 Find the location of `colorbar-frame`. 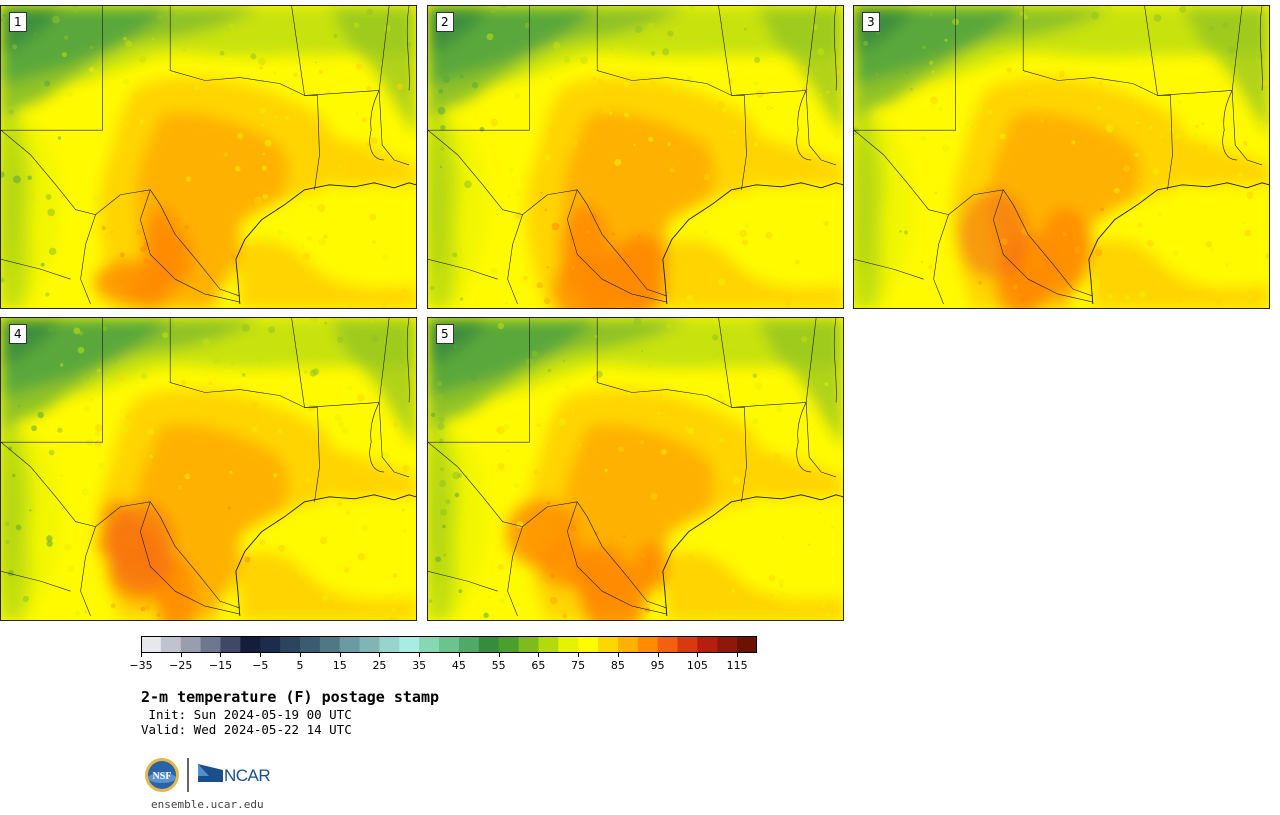

colorbar-frame is located at coordinates (449, 644).